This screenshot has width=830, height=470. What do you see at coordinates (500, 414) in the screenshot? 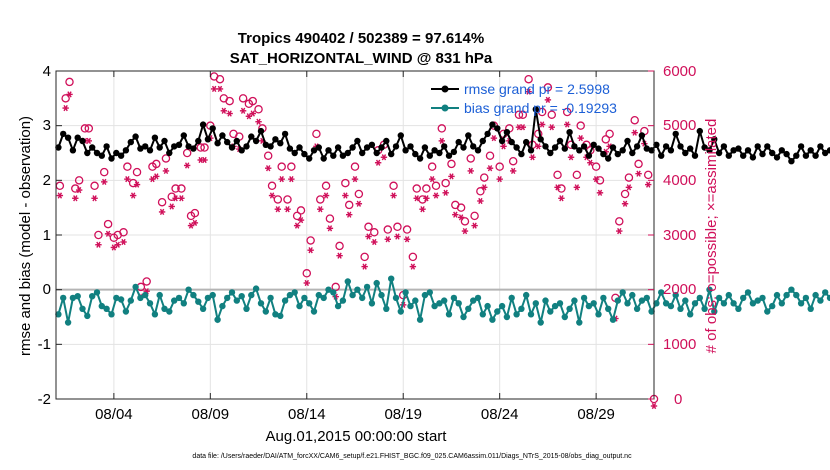
I see `x-tick-label: 08/24` at bounding box center [500, 414].